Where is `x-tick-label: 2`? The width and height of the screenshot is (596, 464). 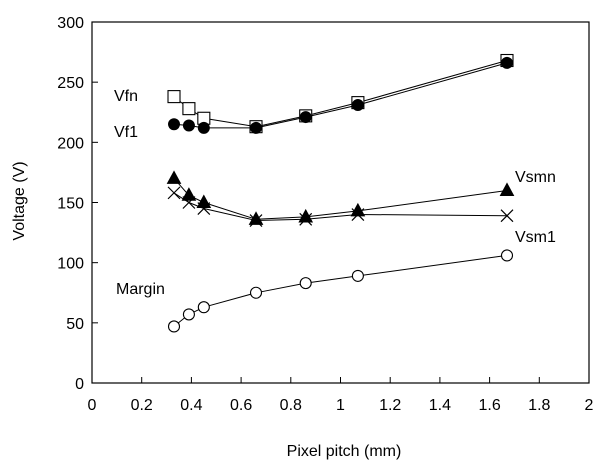
x-tick-label: 2 is located at coordinates (589, 405).